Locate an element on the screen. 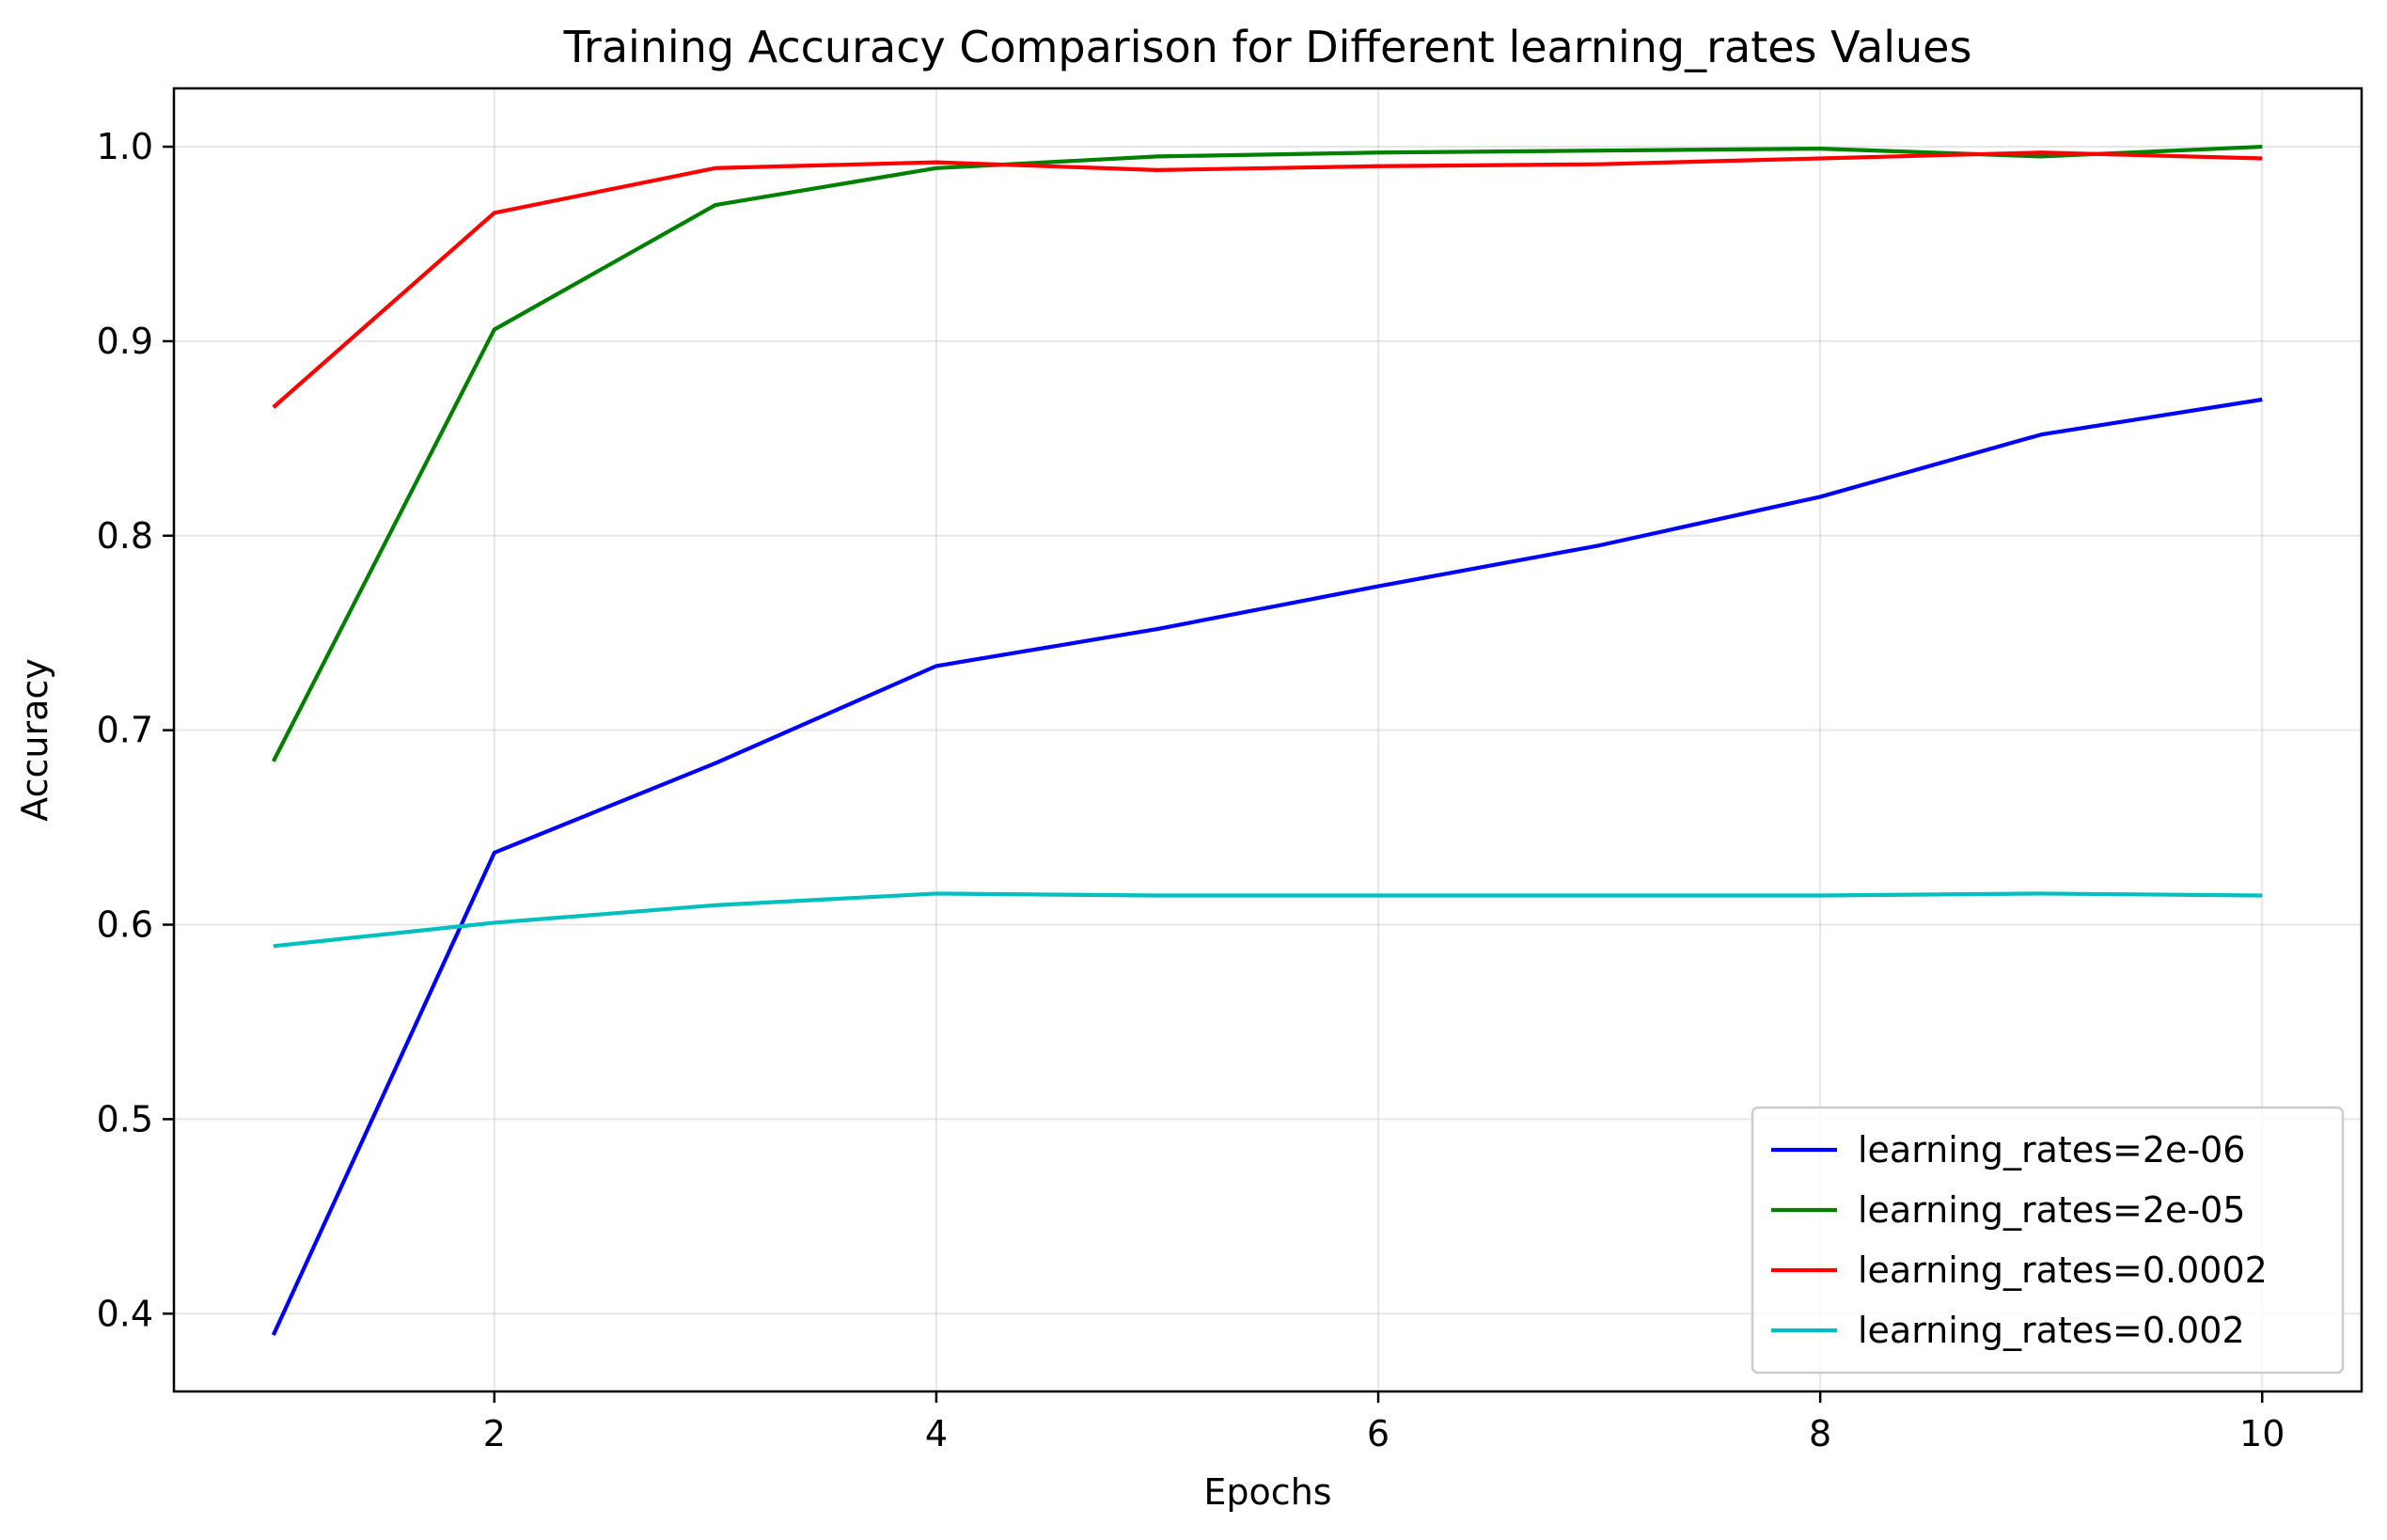  y-axis-label: Accuracy is located at coordinates (34, 740).